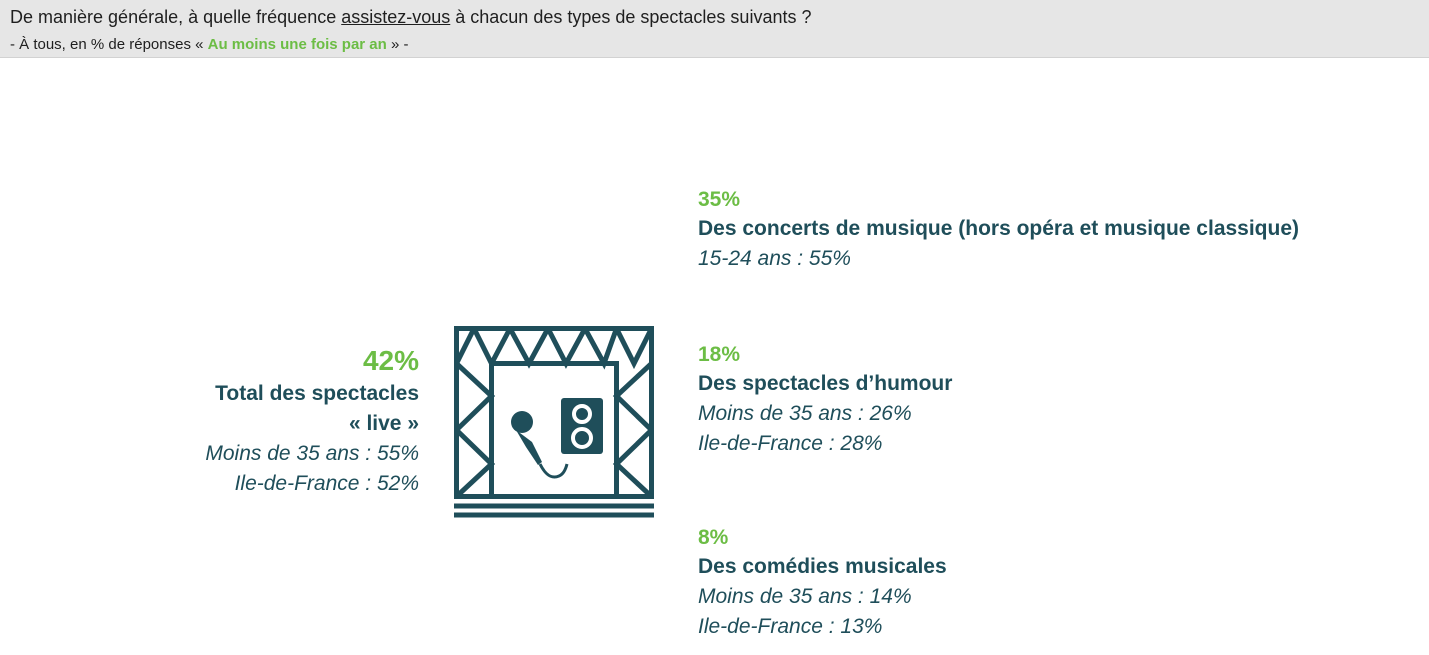 This screenshot has width=1429, height=655. Describe the element at coordinates (582, 426) in the screenshot. I see `speaker-icon` at that location.